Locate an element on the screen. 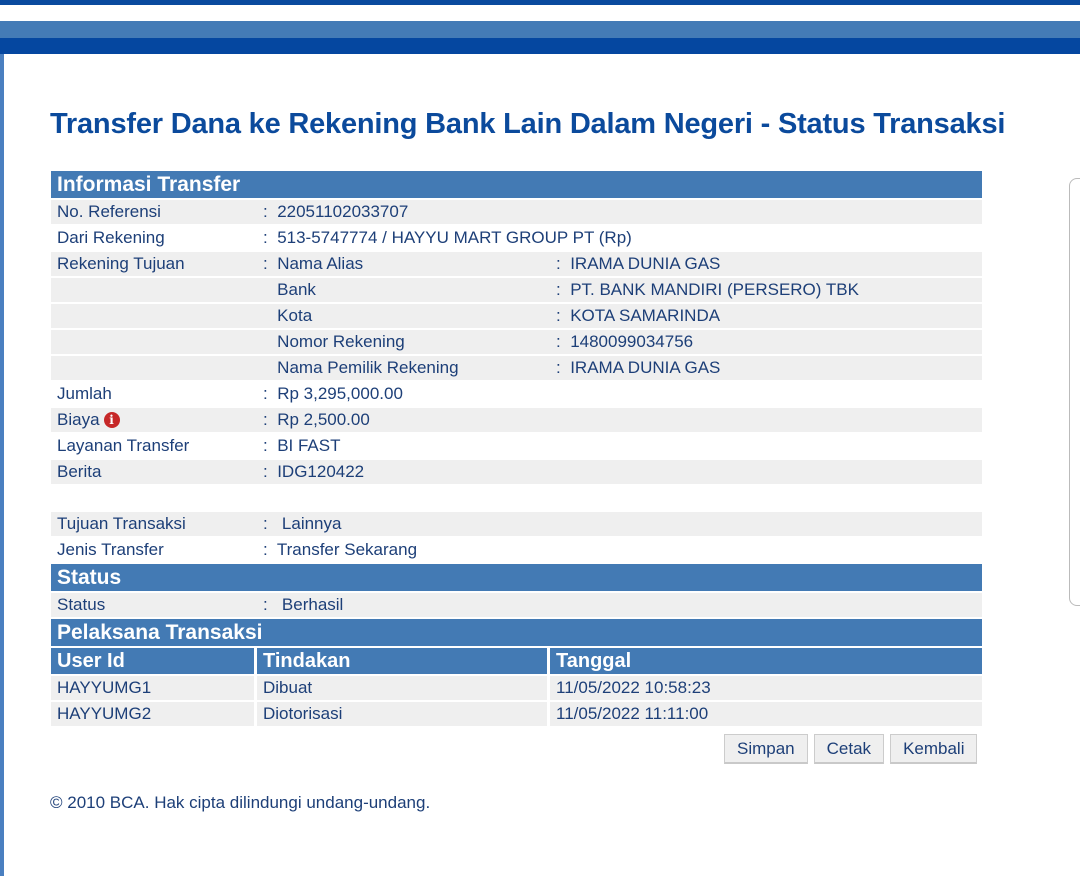 Image resolution: width=1080 pixels, height=876 pixels. print-button: Cetak is located at coordinates (849, 749).